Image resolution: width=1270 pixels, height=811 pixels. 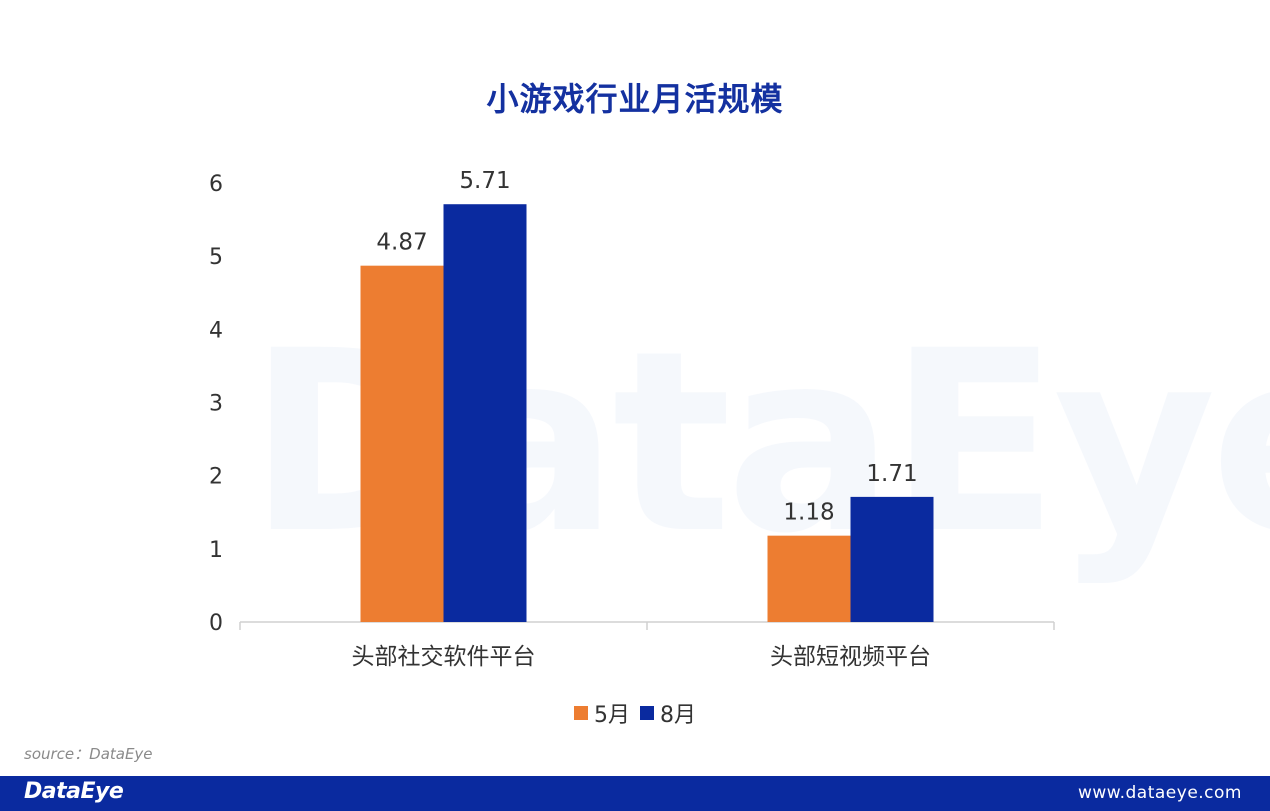 What do you see at coordinates (74, 791) in the screenshot?
I see `footer-logo: DataEye` at bounding box center [74, 791].